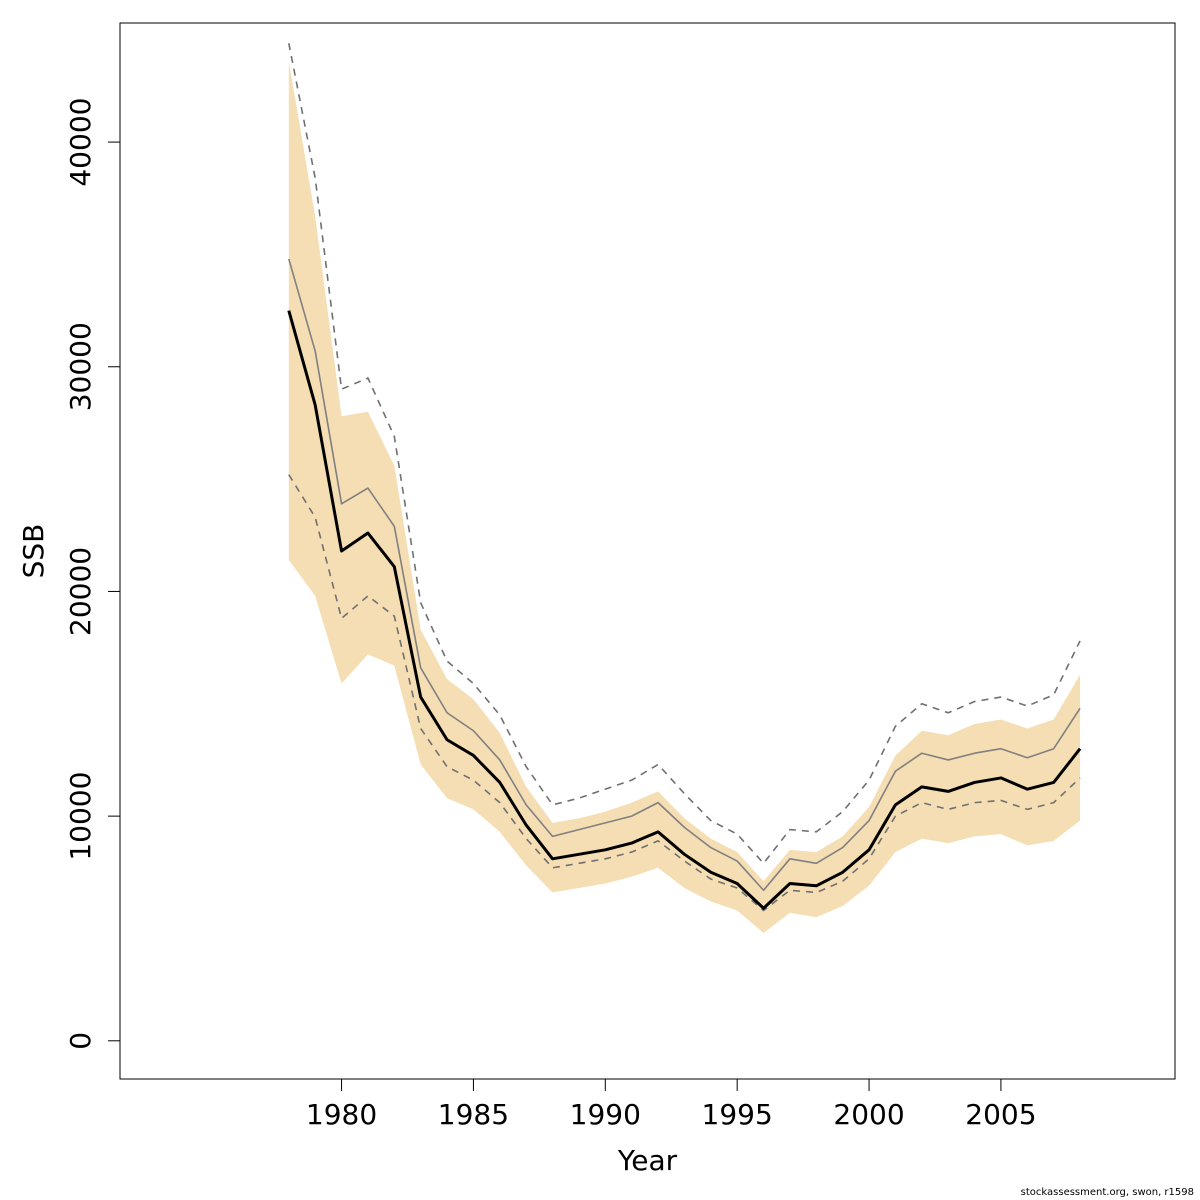 This screenshot has height=1200, width=1200. Describe the element at coordinates (1107, 1192) in the screenshot. I see `credit-text: stockassessment.org, swon, r1598` at that location.